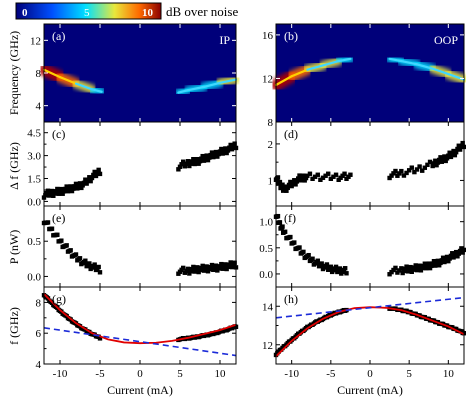 The width and height of the screenshot is (466, 410). I want to click on colorbar-gradient, so click(88, 11).